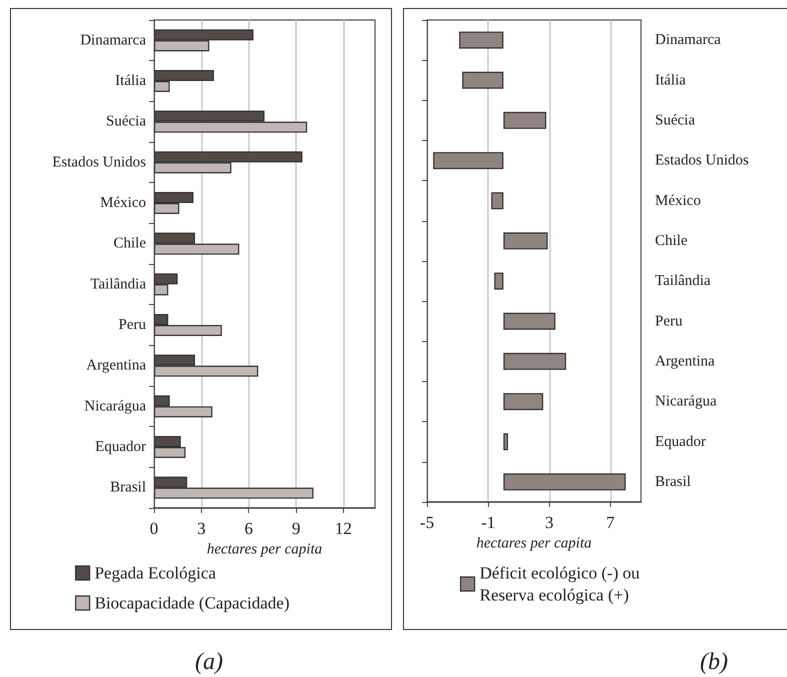 This screenshot has height=677, width=787. Describe the element at coordinates (714, 662) in the screenshot. I see `text: (b)` at that location.